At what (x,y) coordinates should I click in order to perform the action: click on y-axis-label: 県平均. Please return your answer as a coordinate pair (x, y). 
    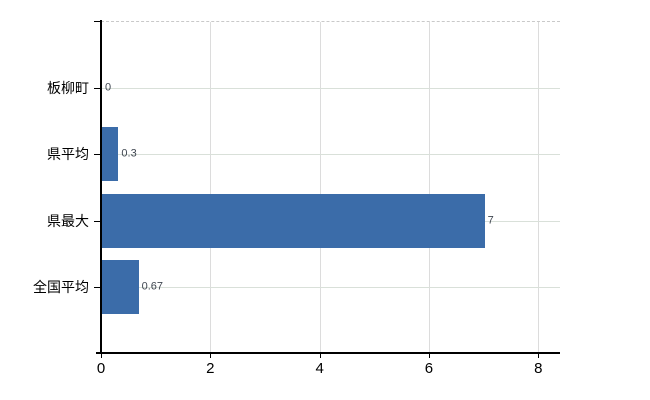
    Looking at the image, I should click on (68, 154).